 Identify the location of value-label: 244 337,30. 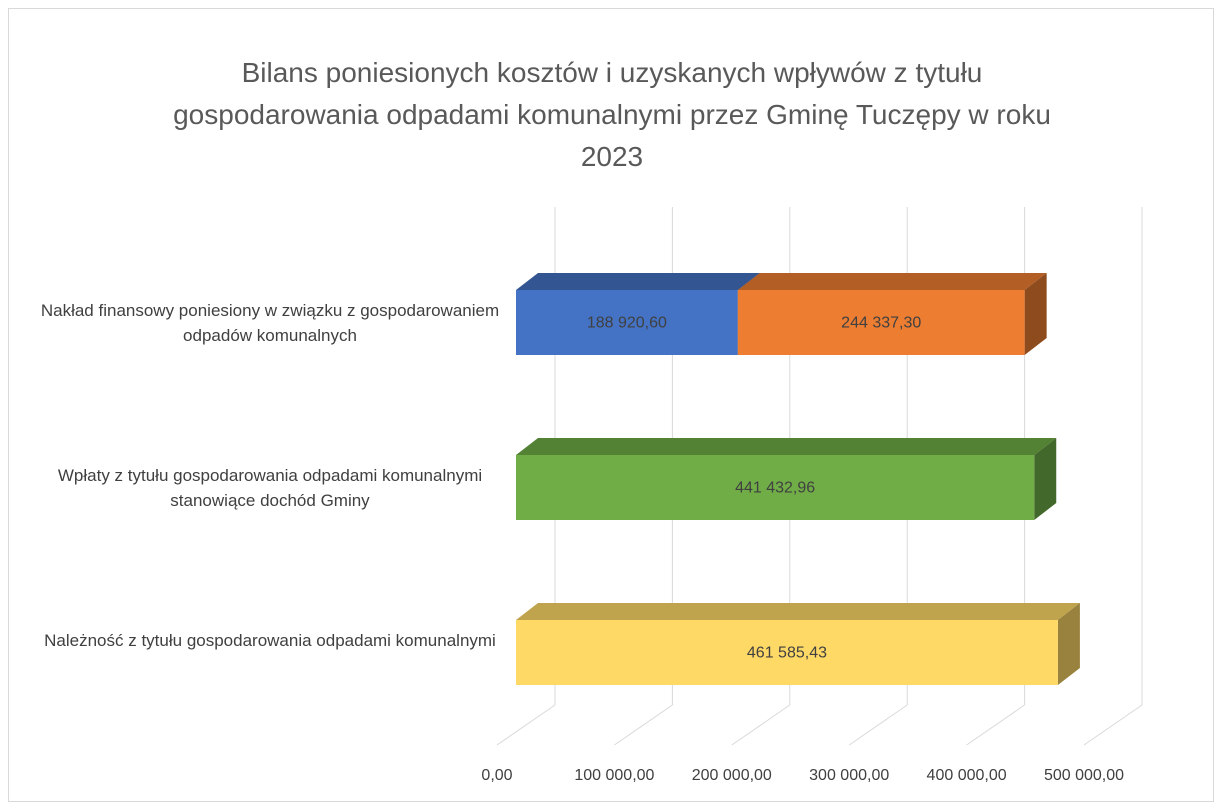
(881, 323).